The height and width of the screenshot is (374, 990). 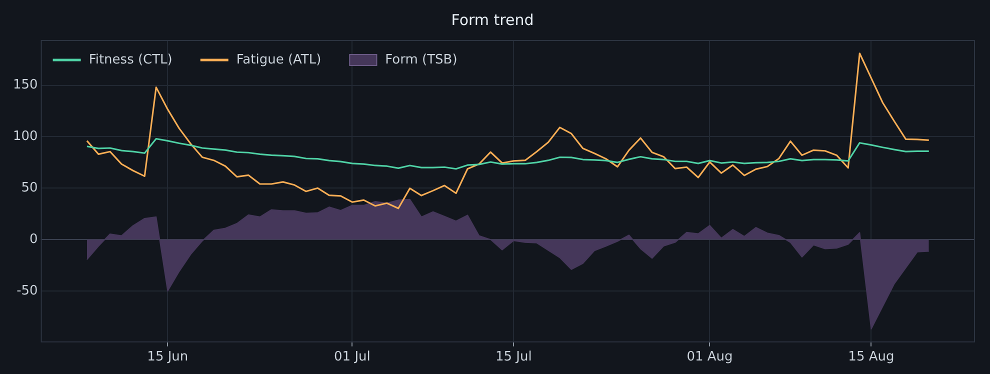 What do you see at coordinates (352, 357) in the screenshot?
I see `x-tick-label: 01 Jul` at bounding box center [352, 357].